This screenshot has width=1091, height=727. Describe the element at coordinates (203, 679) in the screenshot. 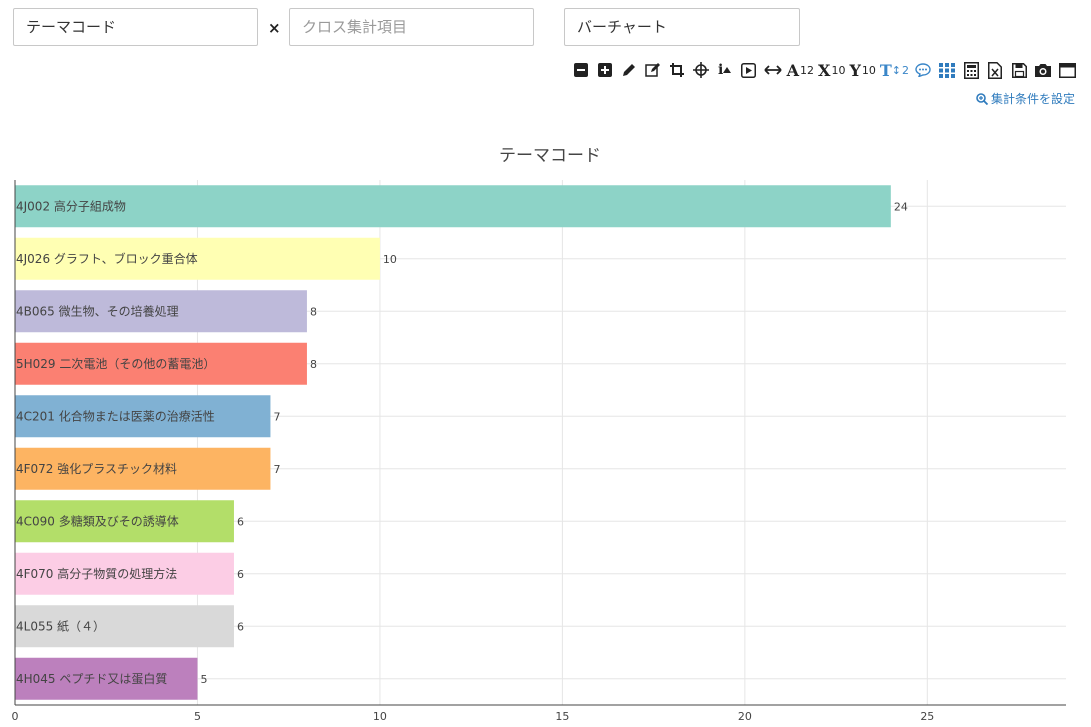

I see `value-label: 5` at that location.